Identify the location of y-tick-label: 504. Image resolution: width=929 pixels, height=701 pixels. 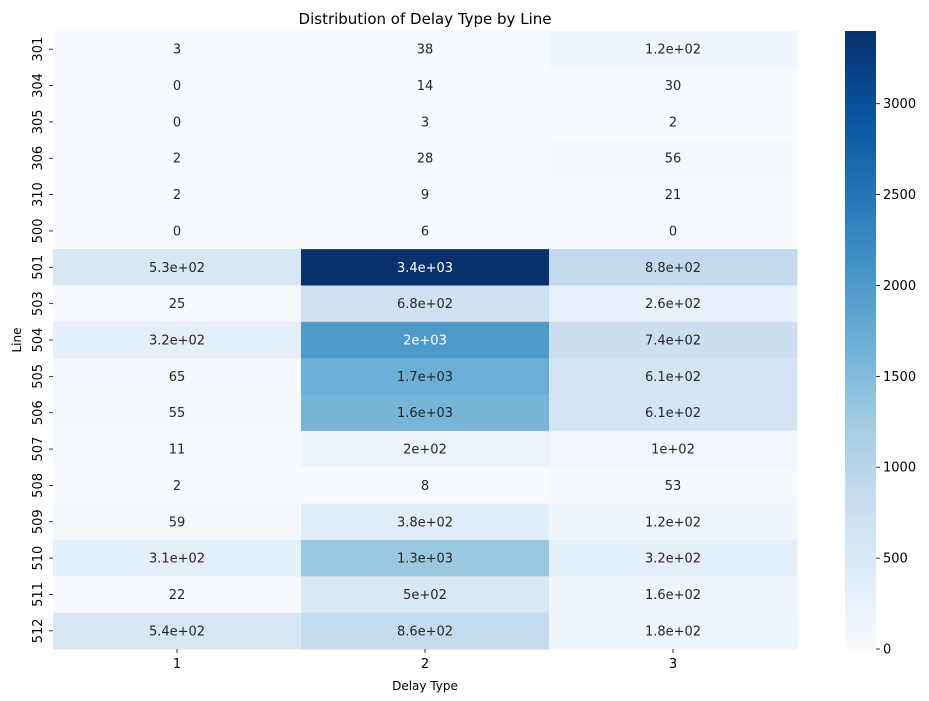
(38, 340).